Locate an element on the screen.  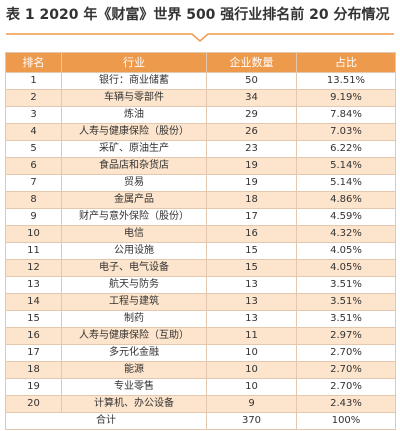
table-cell: 2.97% is located at coordinates (346, 336).